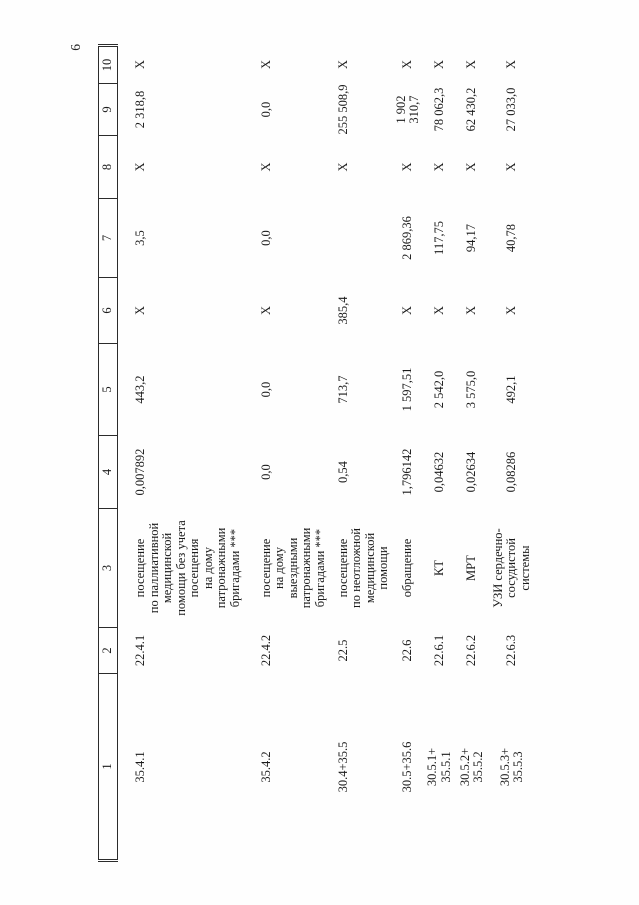 The image size is (639, 905). I want to click on table-cell: обращение, so click(407, 568).